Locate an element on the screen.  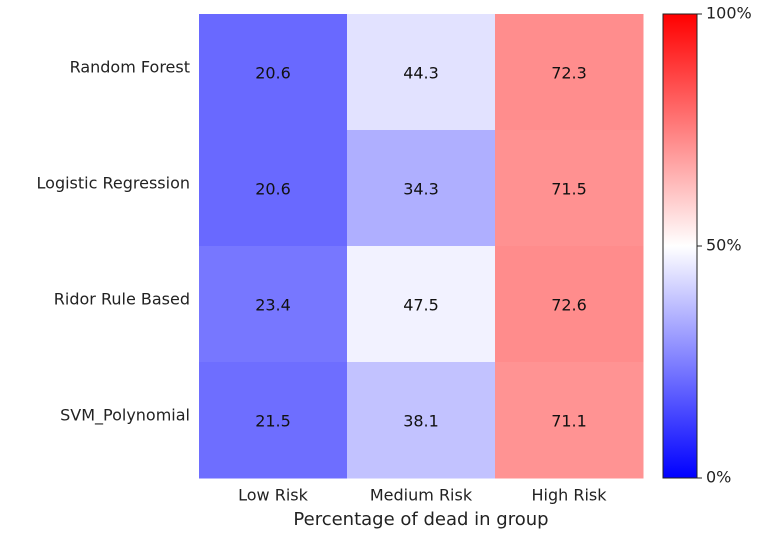
colorbar is located at coordinates (680, 246).